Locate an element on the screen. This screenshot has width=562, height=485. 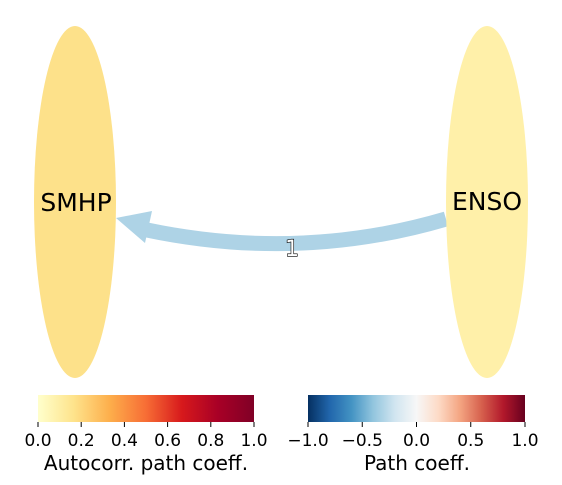
colorbar-autocorr-tick-label: 0.2 is located at coordinates (81, 441).